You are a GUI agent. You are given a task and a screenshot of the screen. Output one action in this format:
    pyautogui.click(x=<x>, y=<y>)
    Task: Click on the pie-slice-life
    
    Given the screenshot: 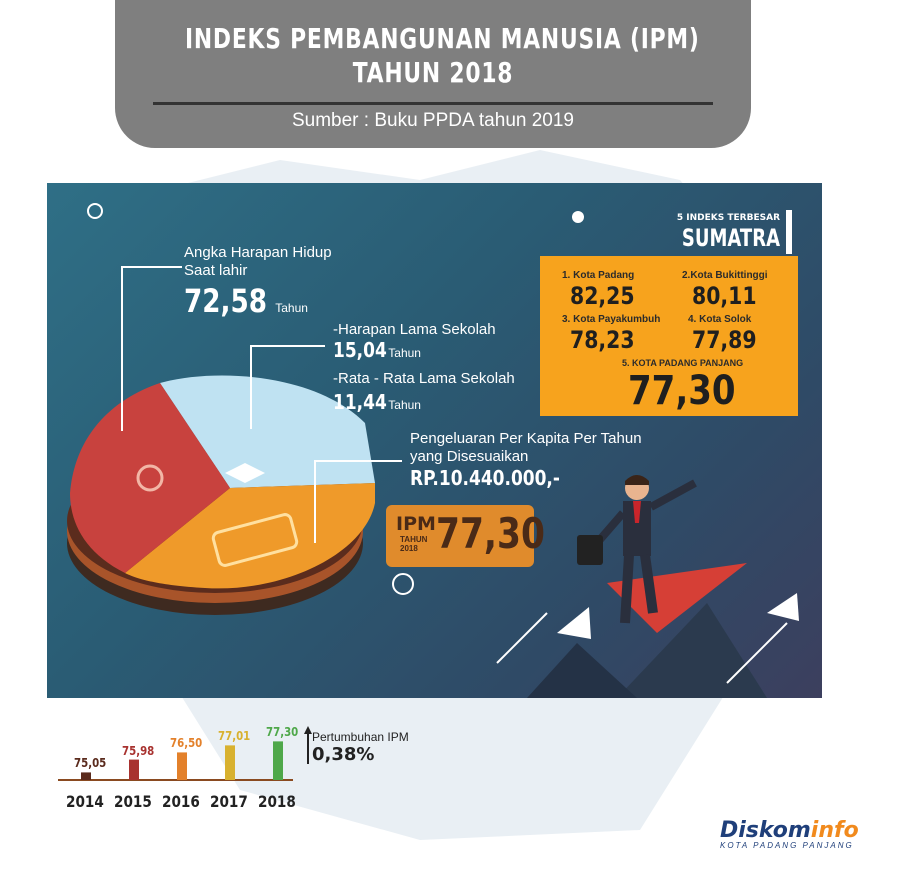 What is the action you would take?
    pyautogui.click(x=150, y=478)
    